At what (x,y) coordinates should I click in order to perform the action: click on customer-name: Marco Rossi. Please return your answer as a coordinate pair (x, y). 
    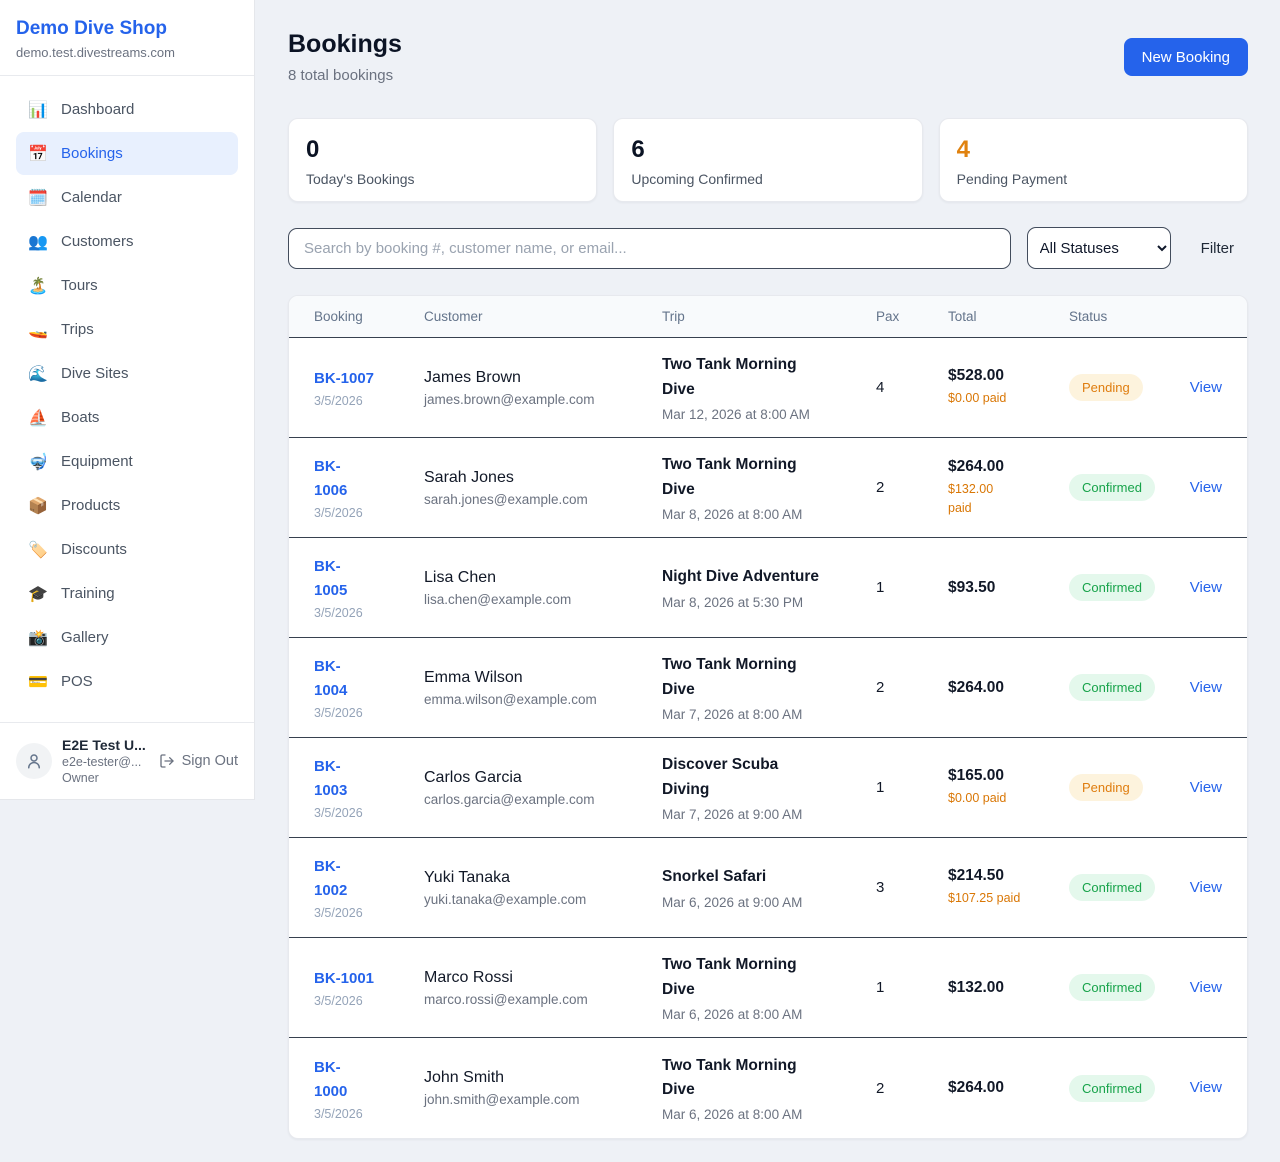
    Looking at the image, I should click on (468, 977).